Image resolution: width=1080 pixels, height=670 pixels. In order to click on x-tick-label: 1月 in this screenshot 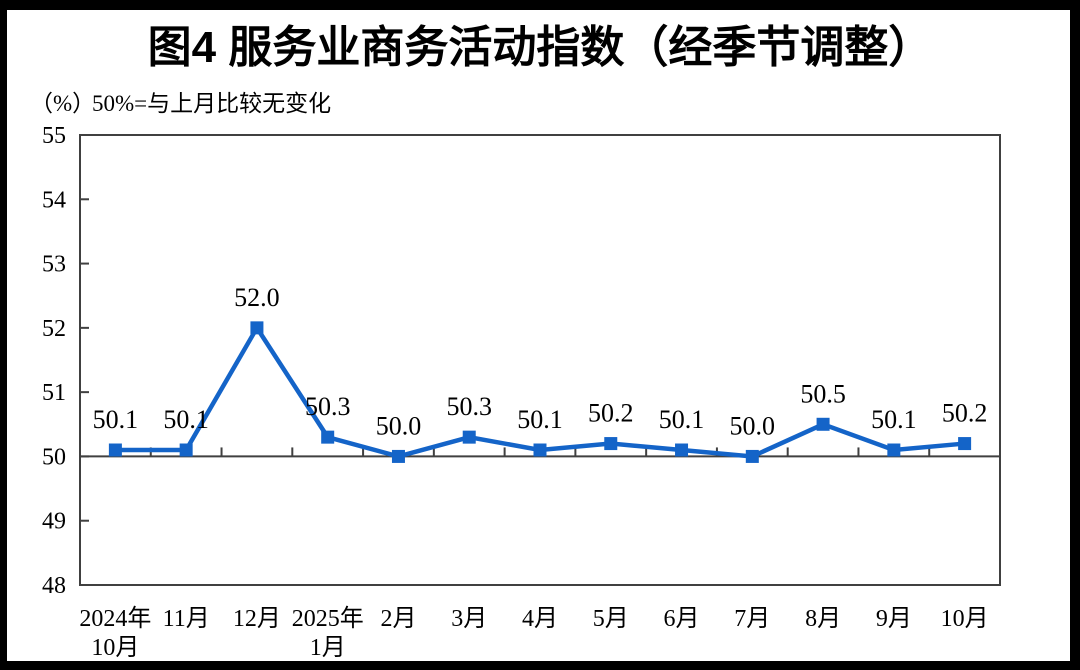, I will do `click(328, 648)`.